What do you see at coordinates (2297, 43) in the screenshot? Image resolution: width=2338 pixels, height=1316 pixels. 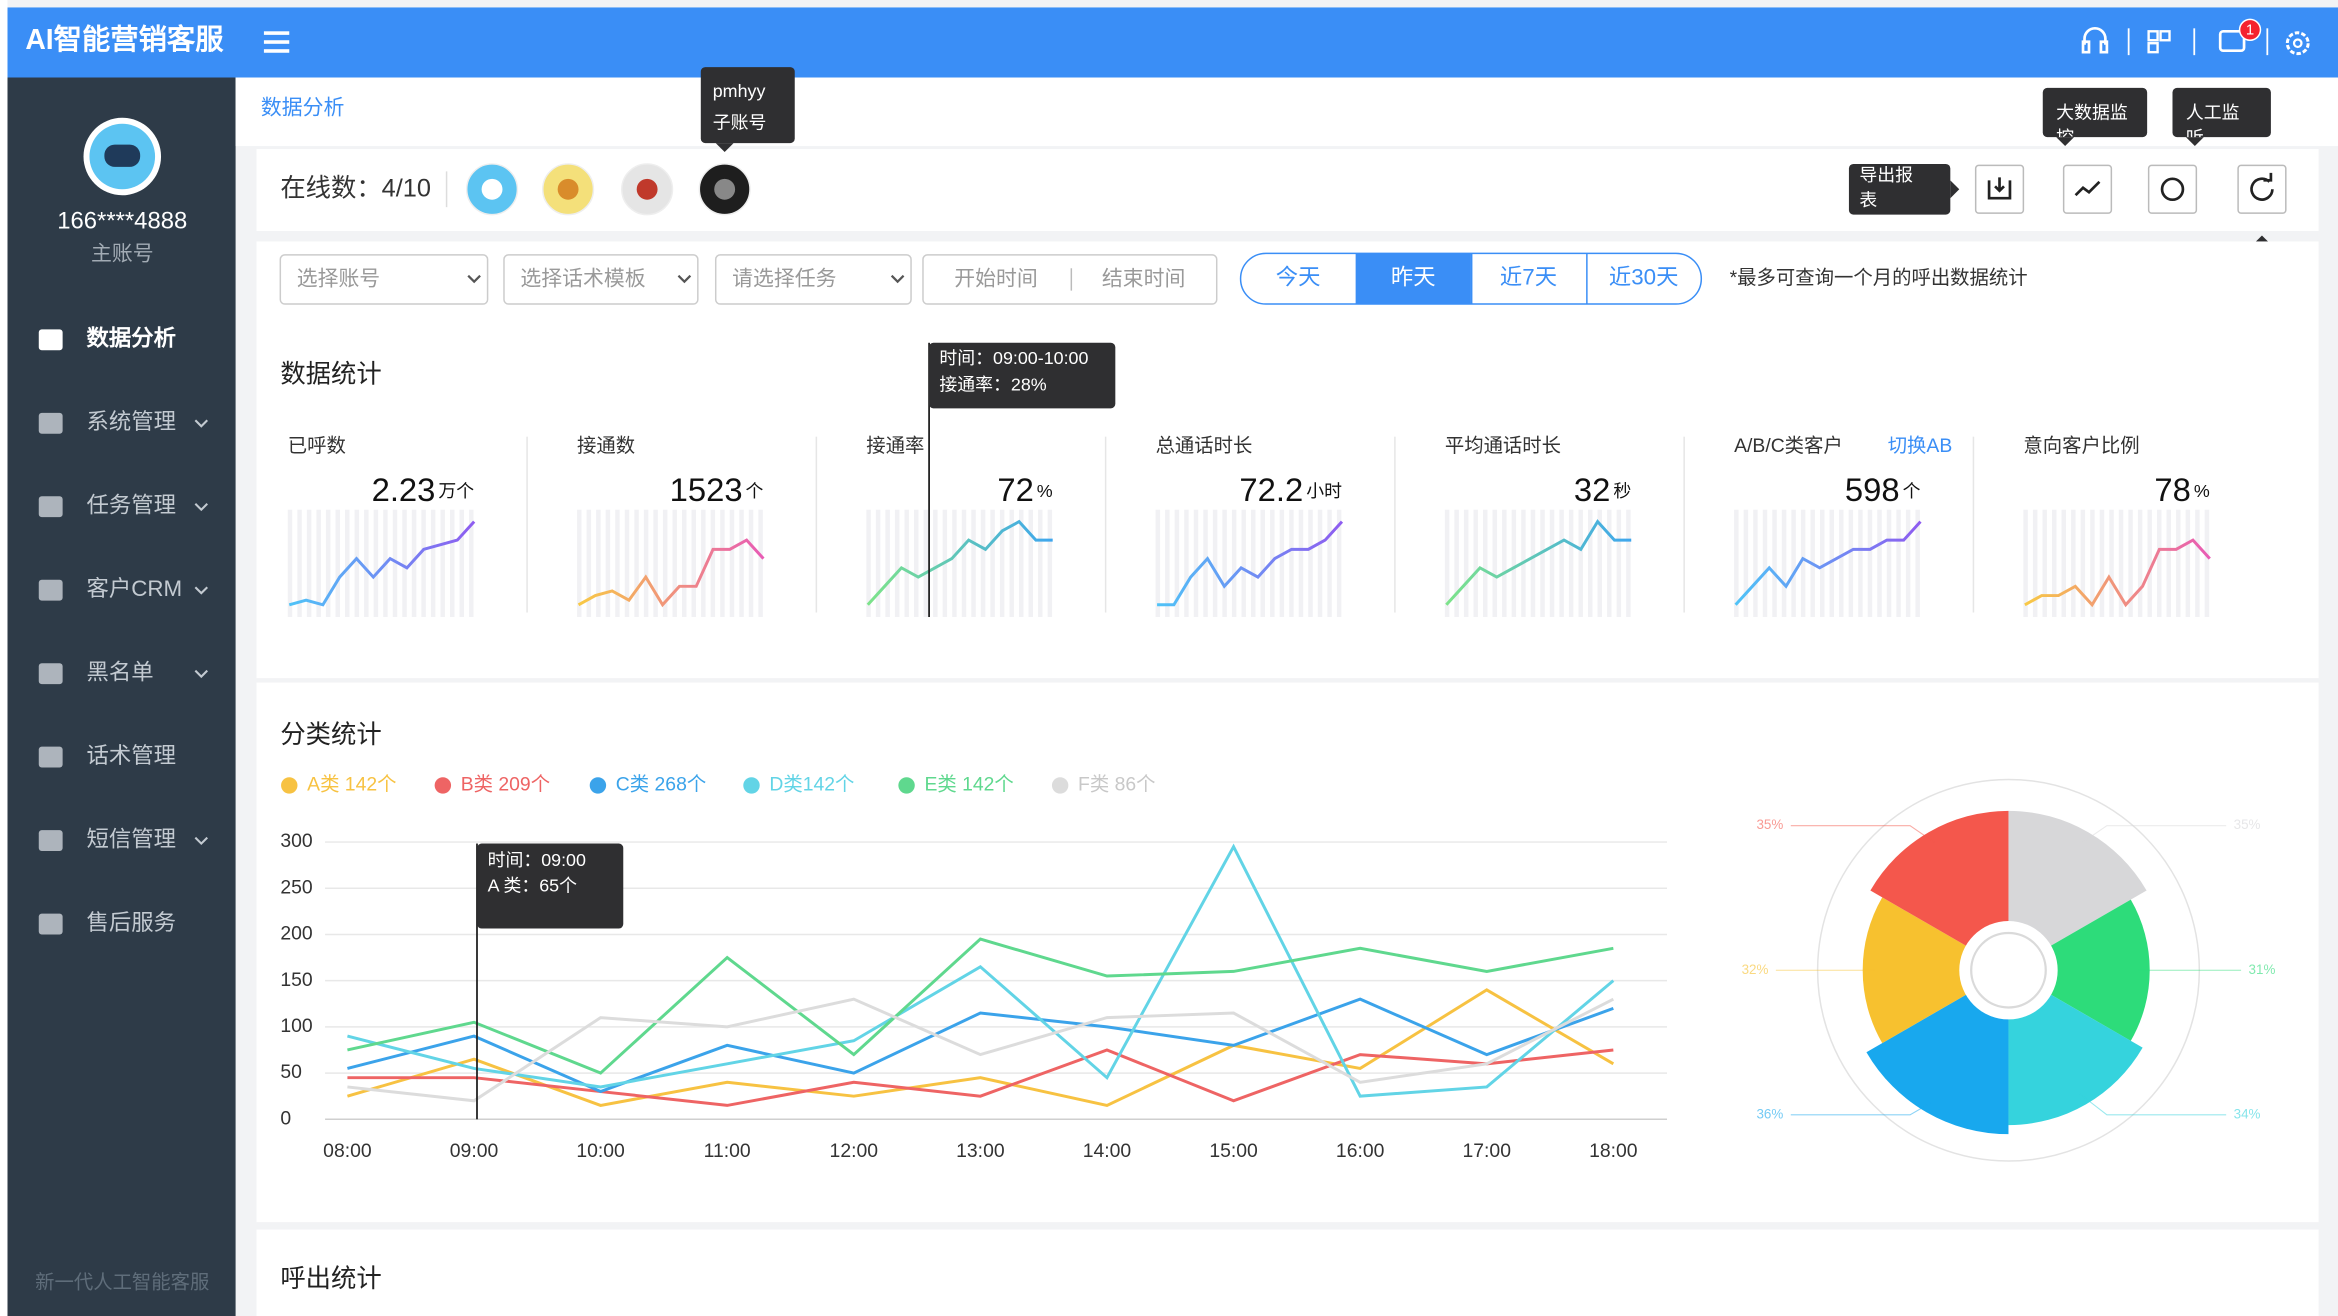 I see `settings-icon` at bounding box center [2297, 43].